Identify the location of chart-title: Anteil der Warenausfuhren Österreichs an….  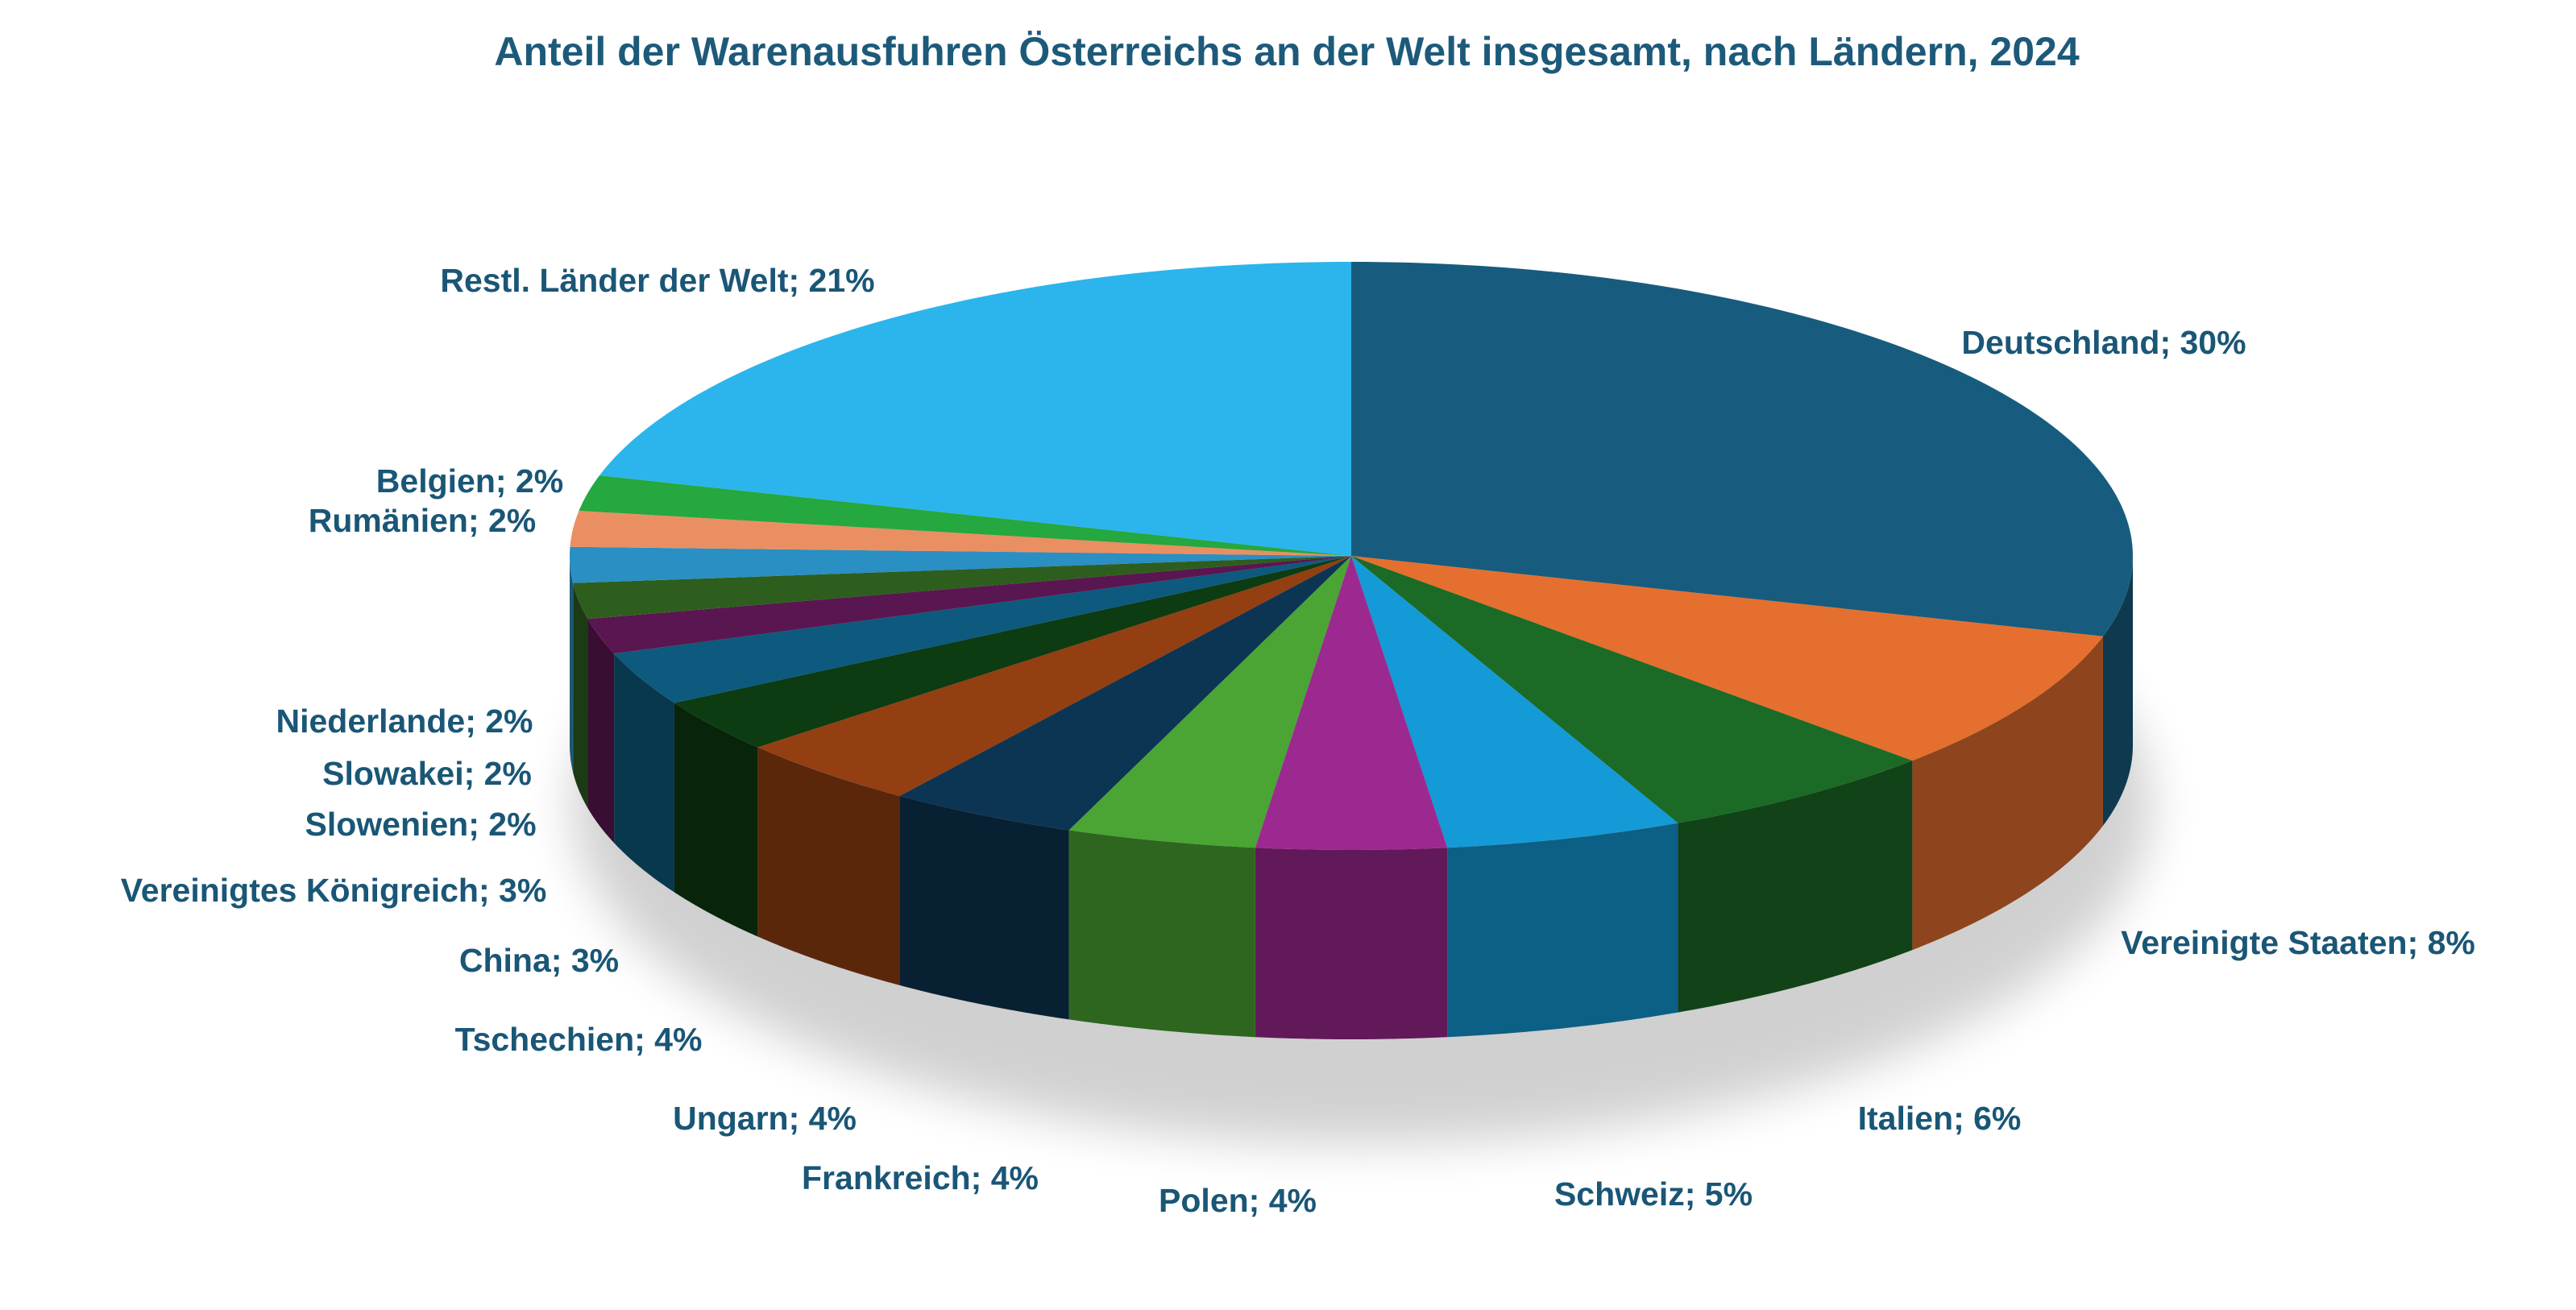
(1286, 51).